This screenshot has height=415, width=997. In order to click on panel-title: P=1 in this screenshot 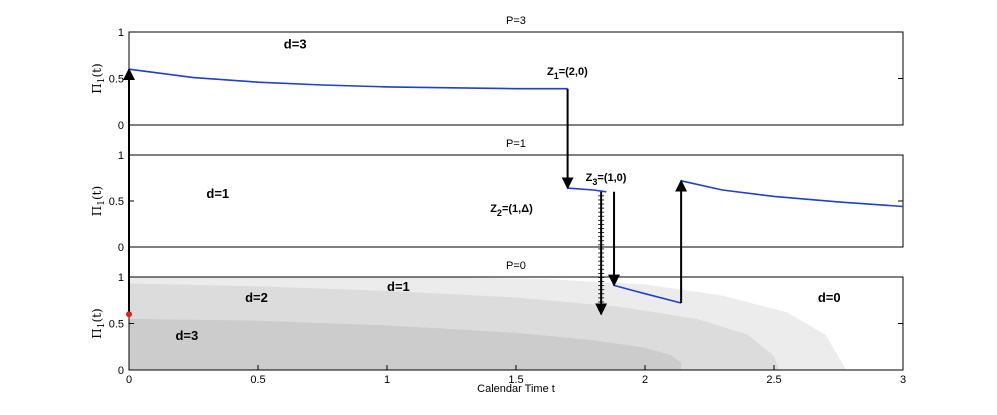, I will do `click(516, 144)`.